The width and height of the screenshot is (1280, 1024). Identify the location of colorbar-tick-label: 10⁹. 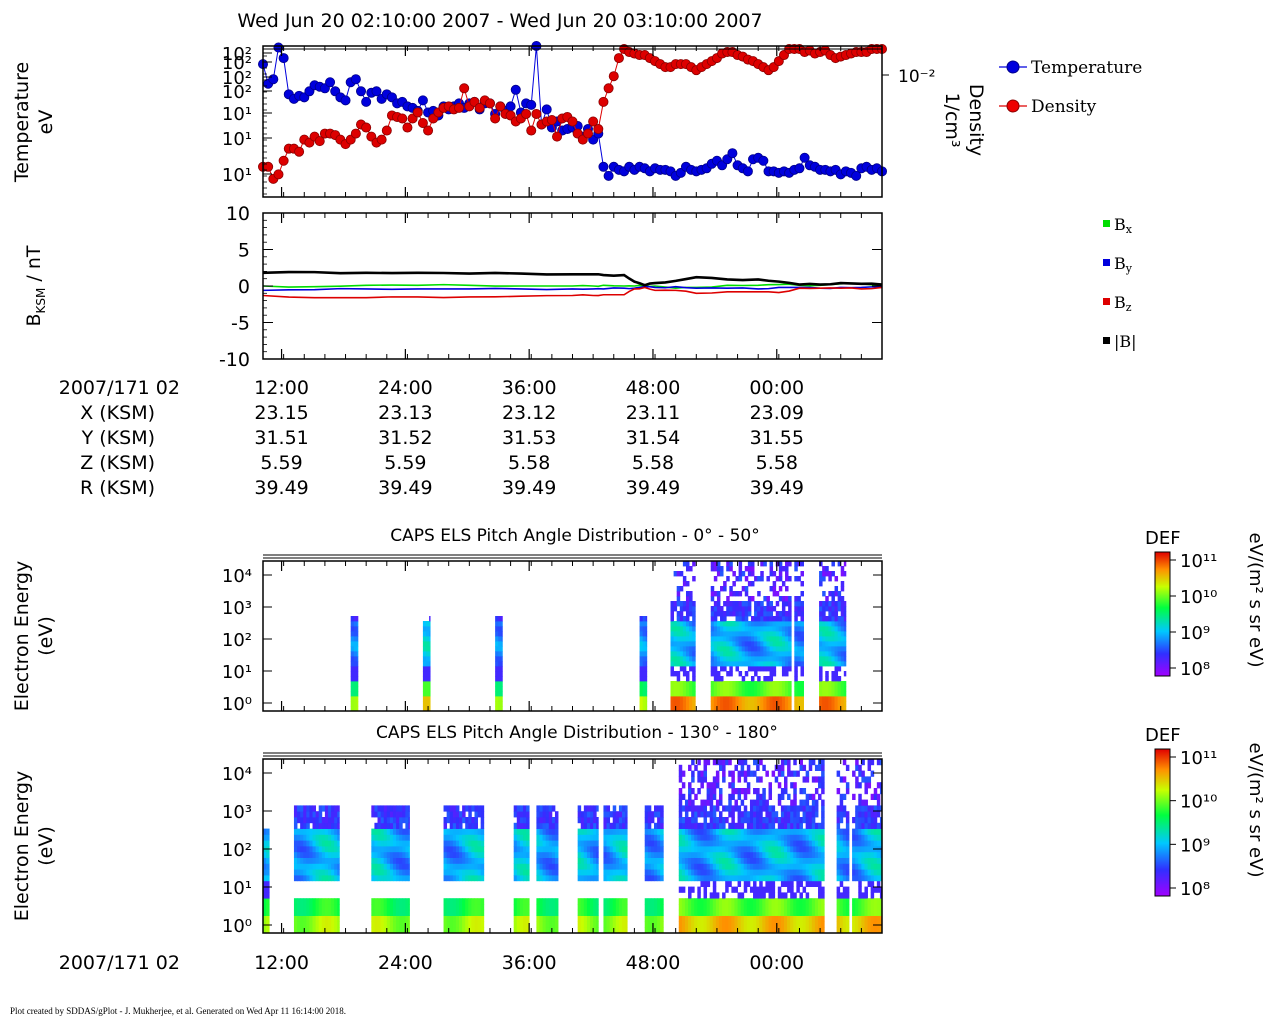
(1195, 845).